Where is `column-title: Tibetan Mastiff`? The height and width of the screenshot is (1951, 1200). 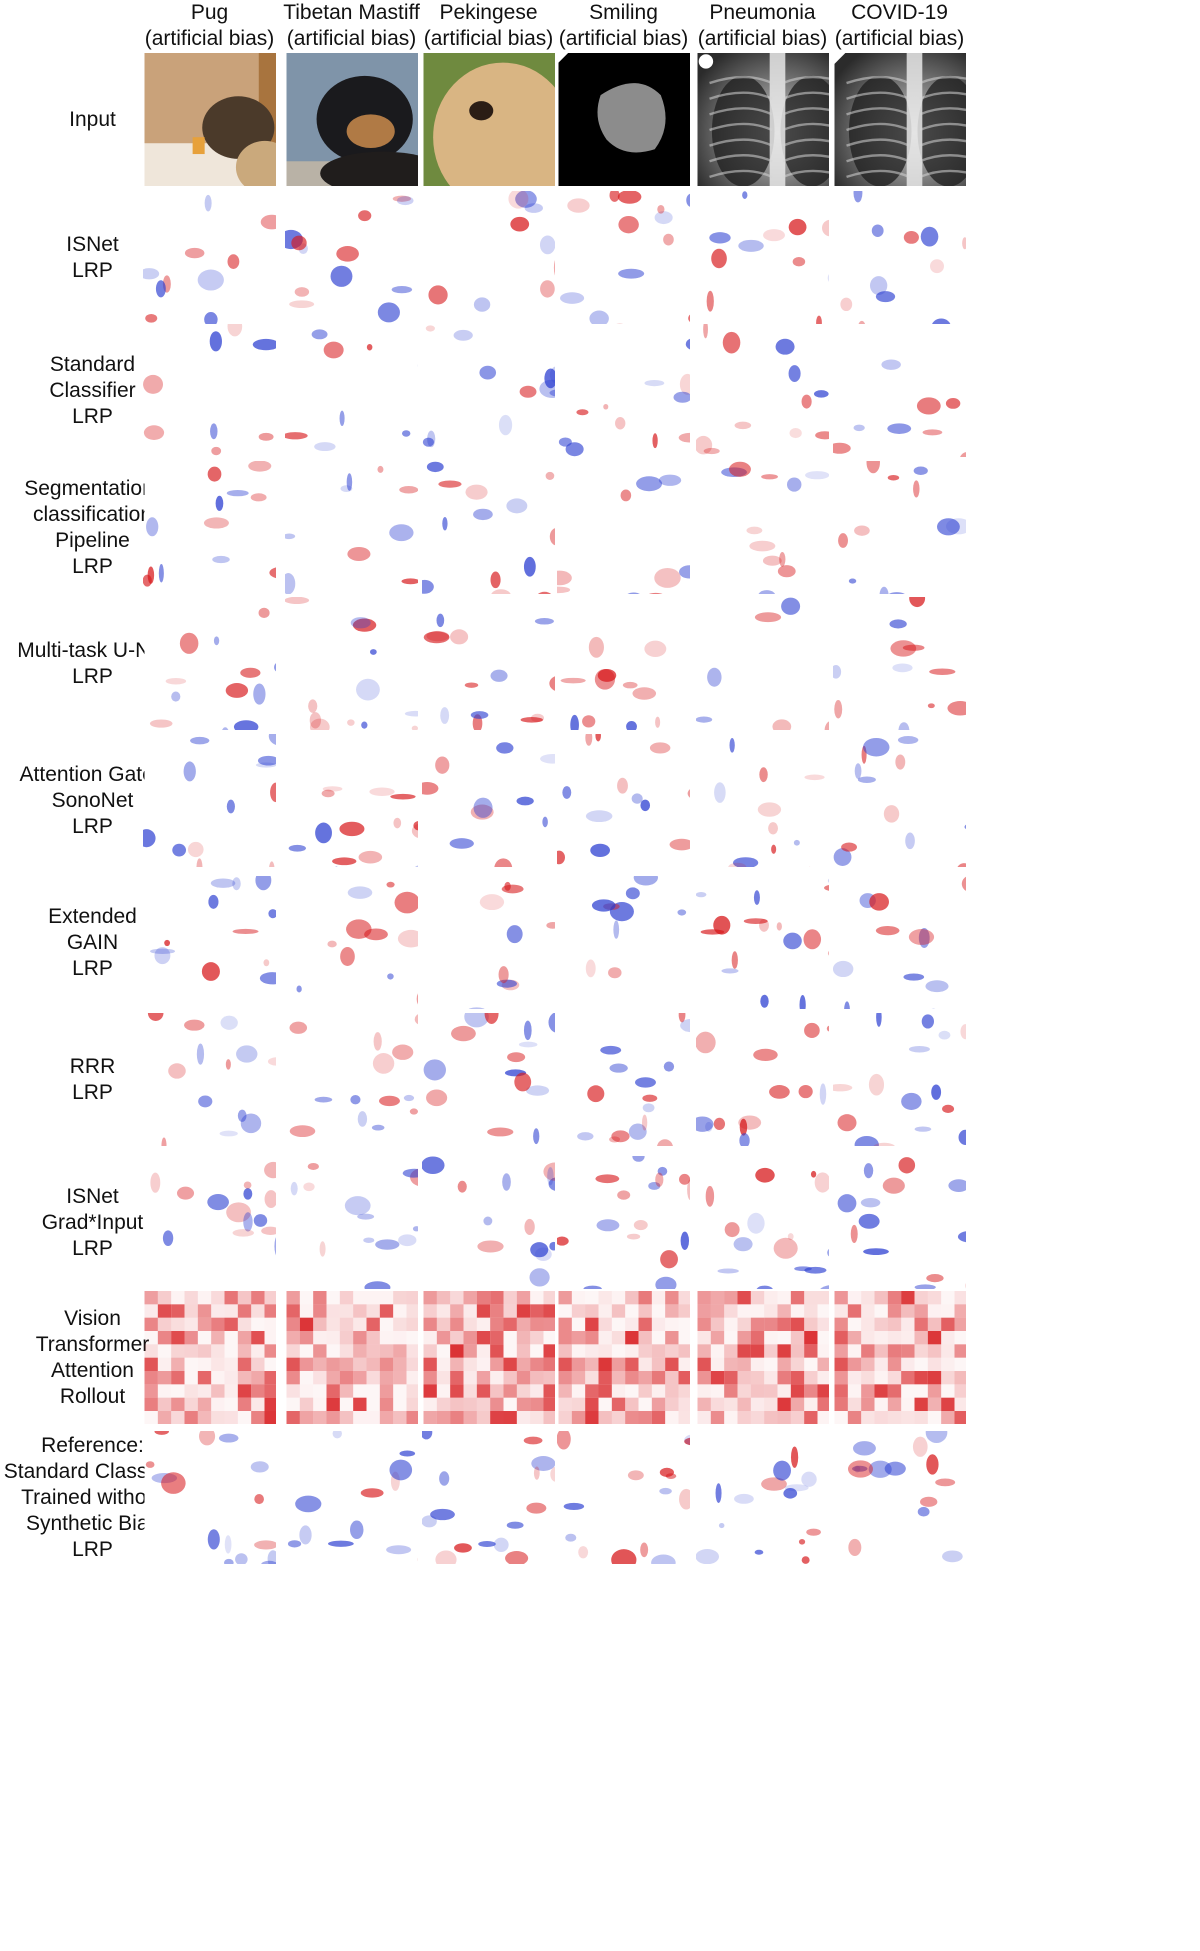
column-title: Tibetan Mastiff is located at coordinates (351, 12).